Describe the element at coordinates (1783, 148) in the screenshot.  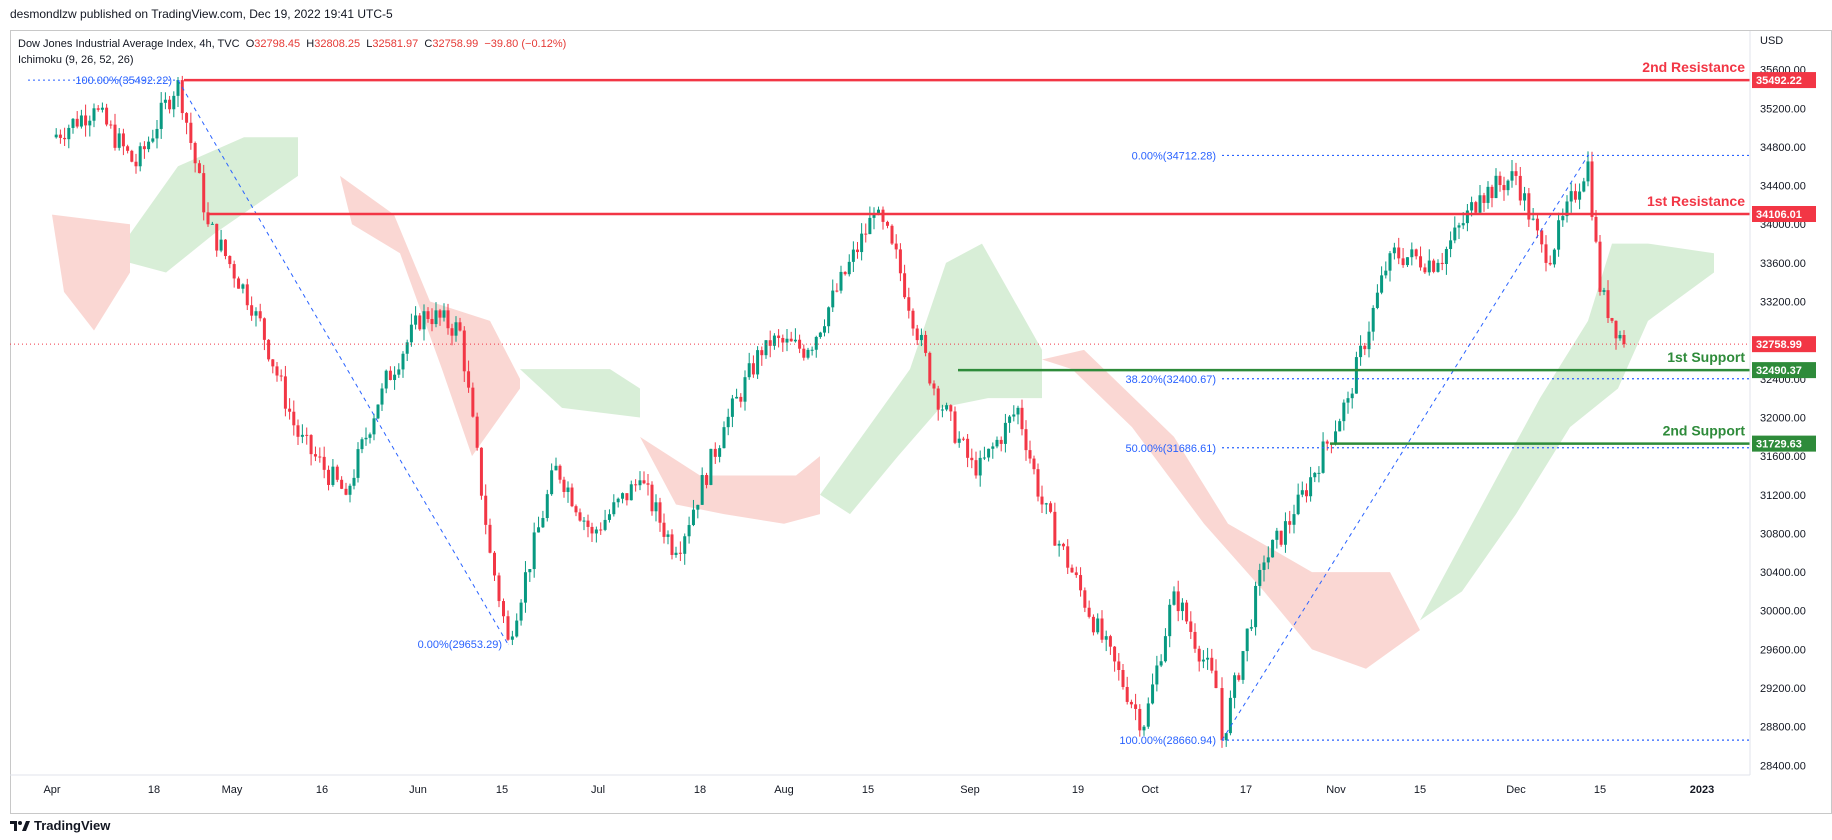
I see `y-tick-label: 34800.00` at that location.